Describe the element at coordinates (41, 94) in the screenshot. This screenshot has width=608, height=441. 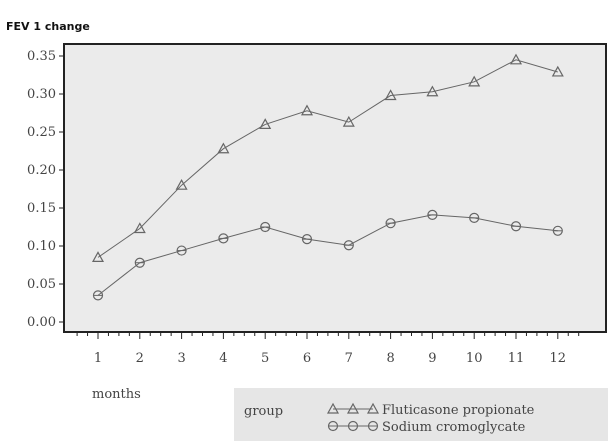
I see `y-tick-label: 0.30` at that location.